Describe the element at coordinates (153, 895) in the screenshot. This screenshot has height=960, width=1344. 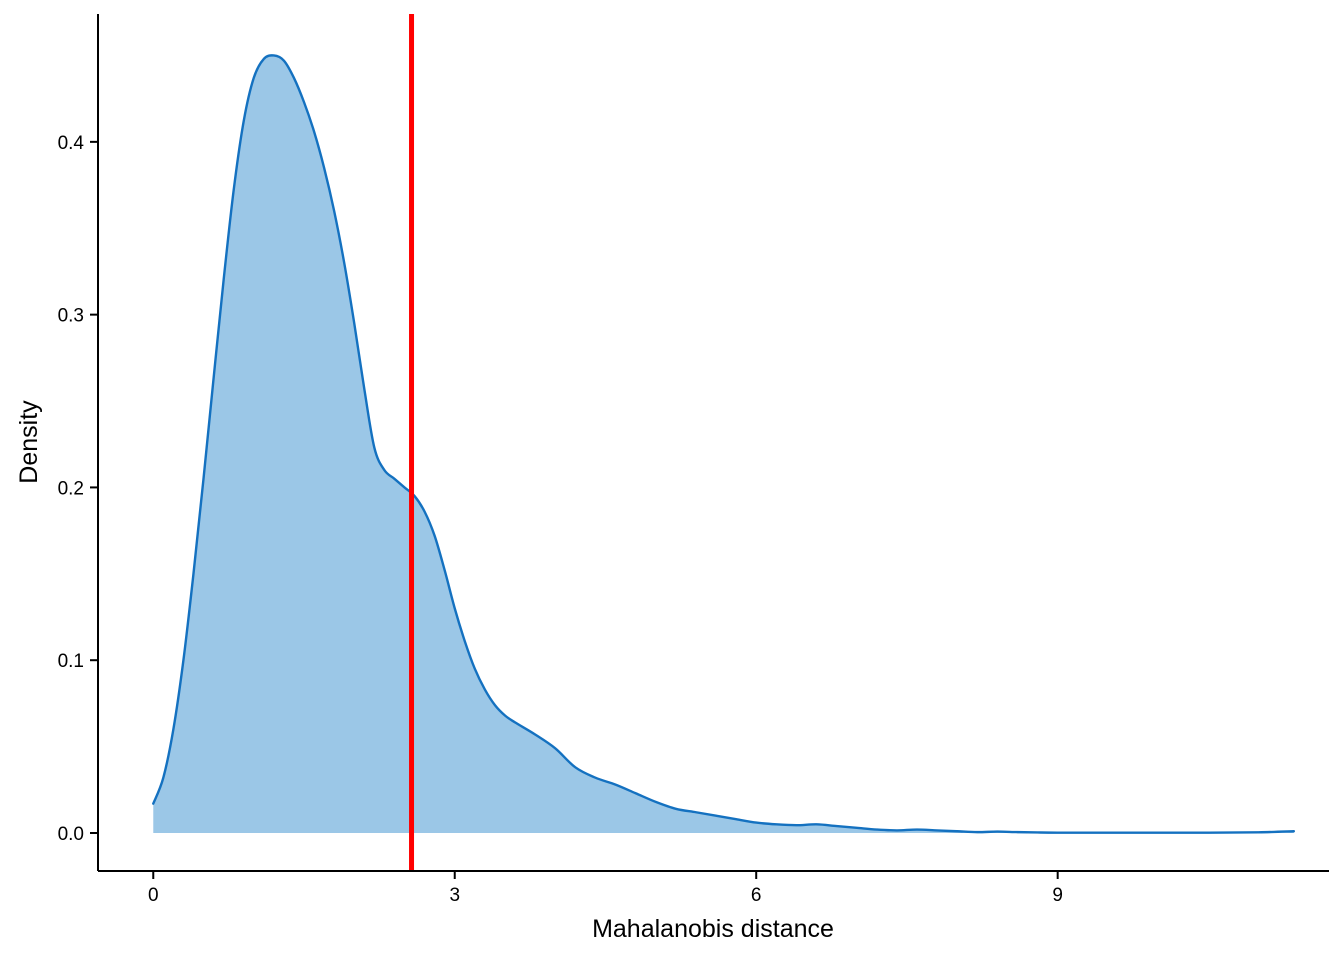
I see `x-tick-label: 0` at that location.